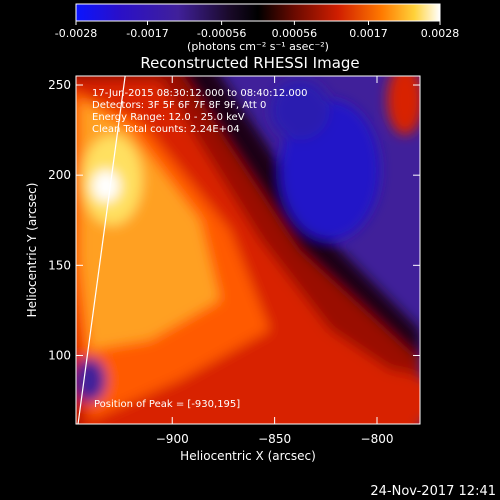 Image resolution: width=500 pixels, height=500 pixels. I want to click on annotation-detectors: Detectors: 3F 5F 6F 7F 8F 9F, Att 0, so click(179, 105).